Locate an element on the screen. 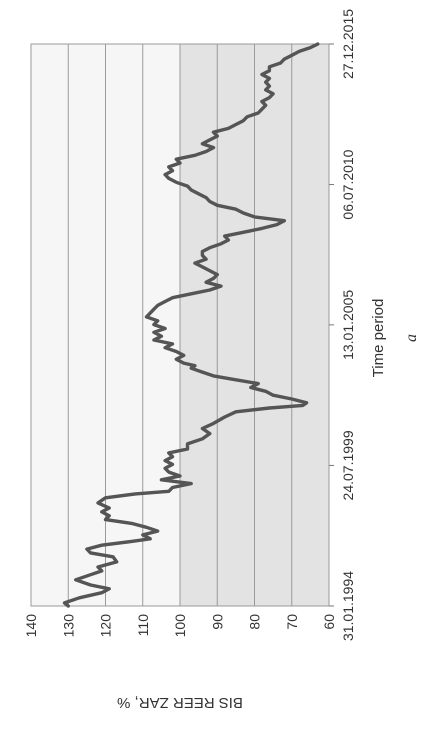 The width and height of the screenshot is (442, 742). time-tick-label: 06.07.2010 is located at coordinates (348, 184).